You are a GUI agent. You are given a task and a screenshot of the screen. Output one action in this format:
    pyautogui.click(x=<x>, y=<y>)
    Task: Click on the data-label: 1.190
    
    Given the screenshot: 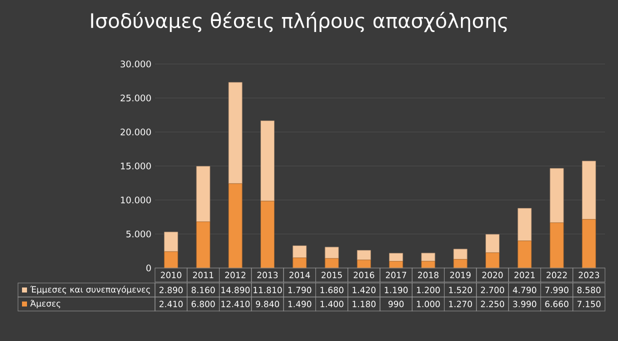 What is the action you would take?
    pyautogui.click(x=396, y=290)
    